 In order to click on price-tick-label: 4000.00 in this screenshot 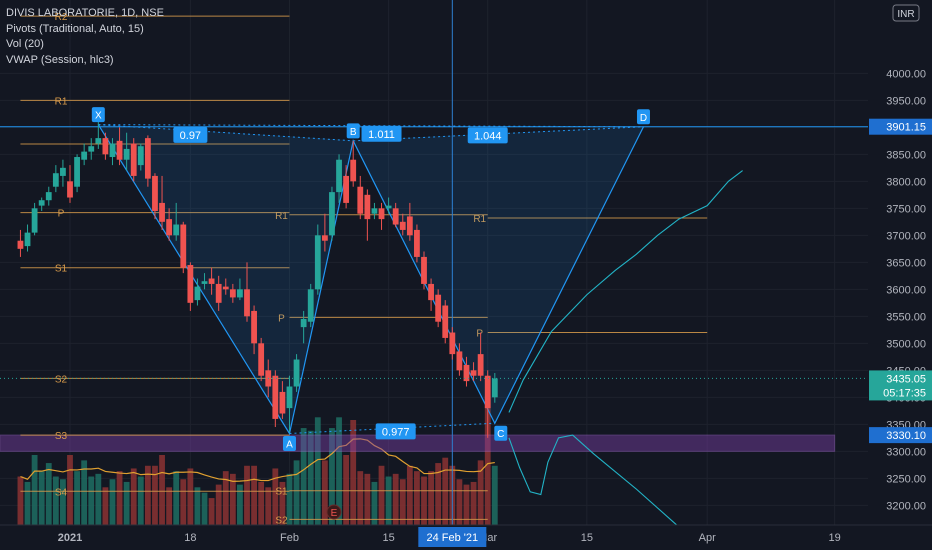, I will do `click(906, 74)`.